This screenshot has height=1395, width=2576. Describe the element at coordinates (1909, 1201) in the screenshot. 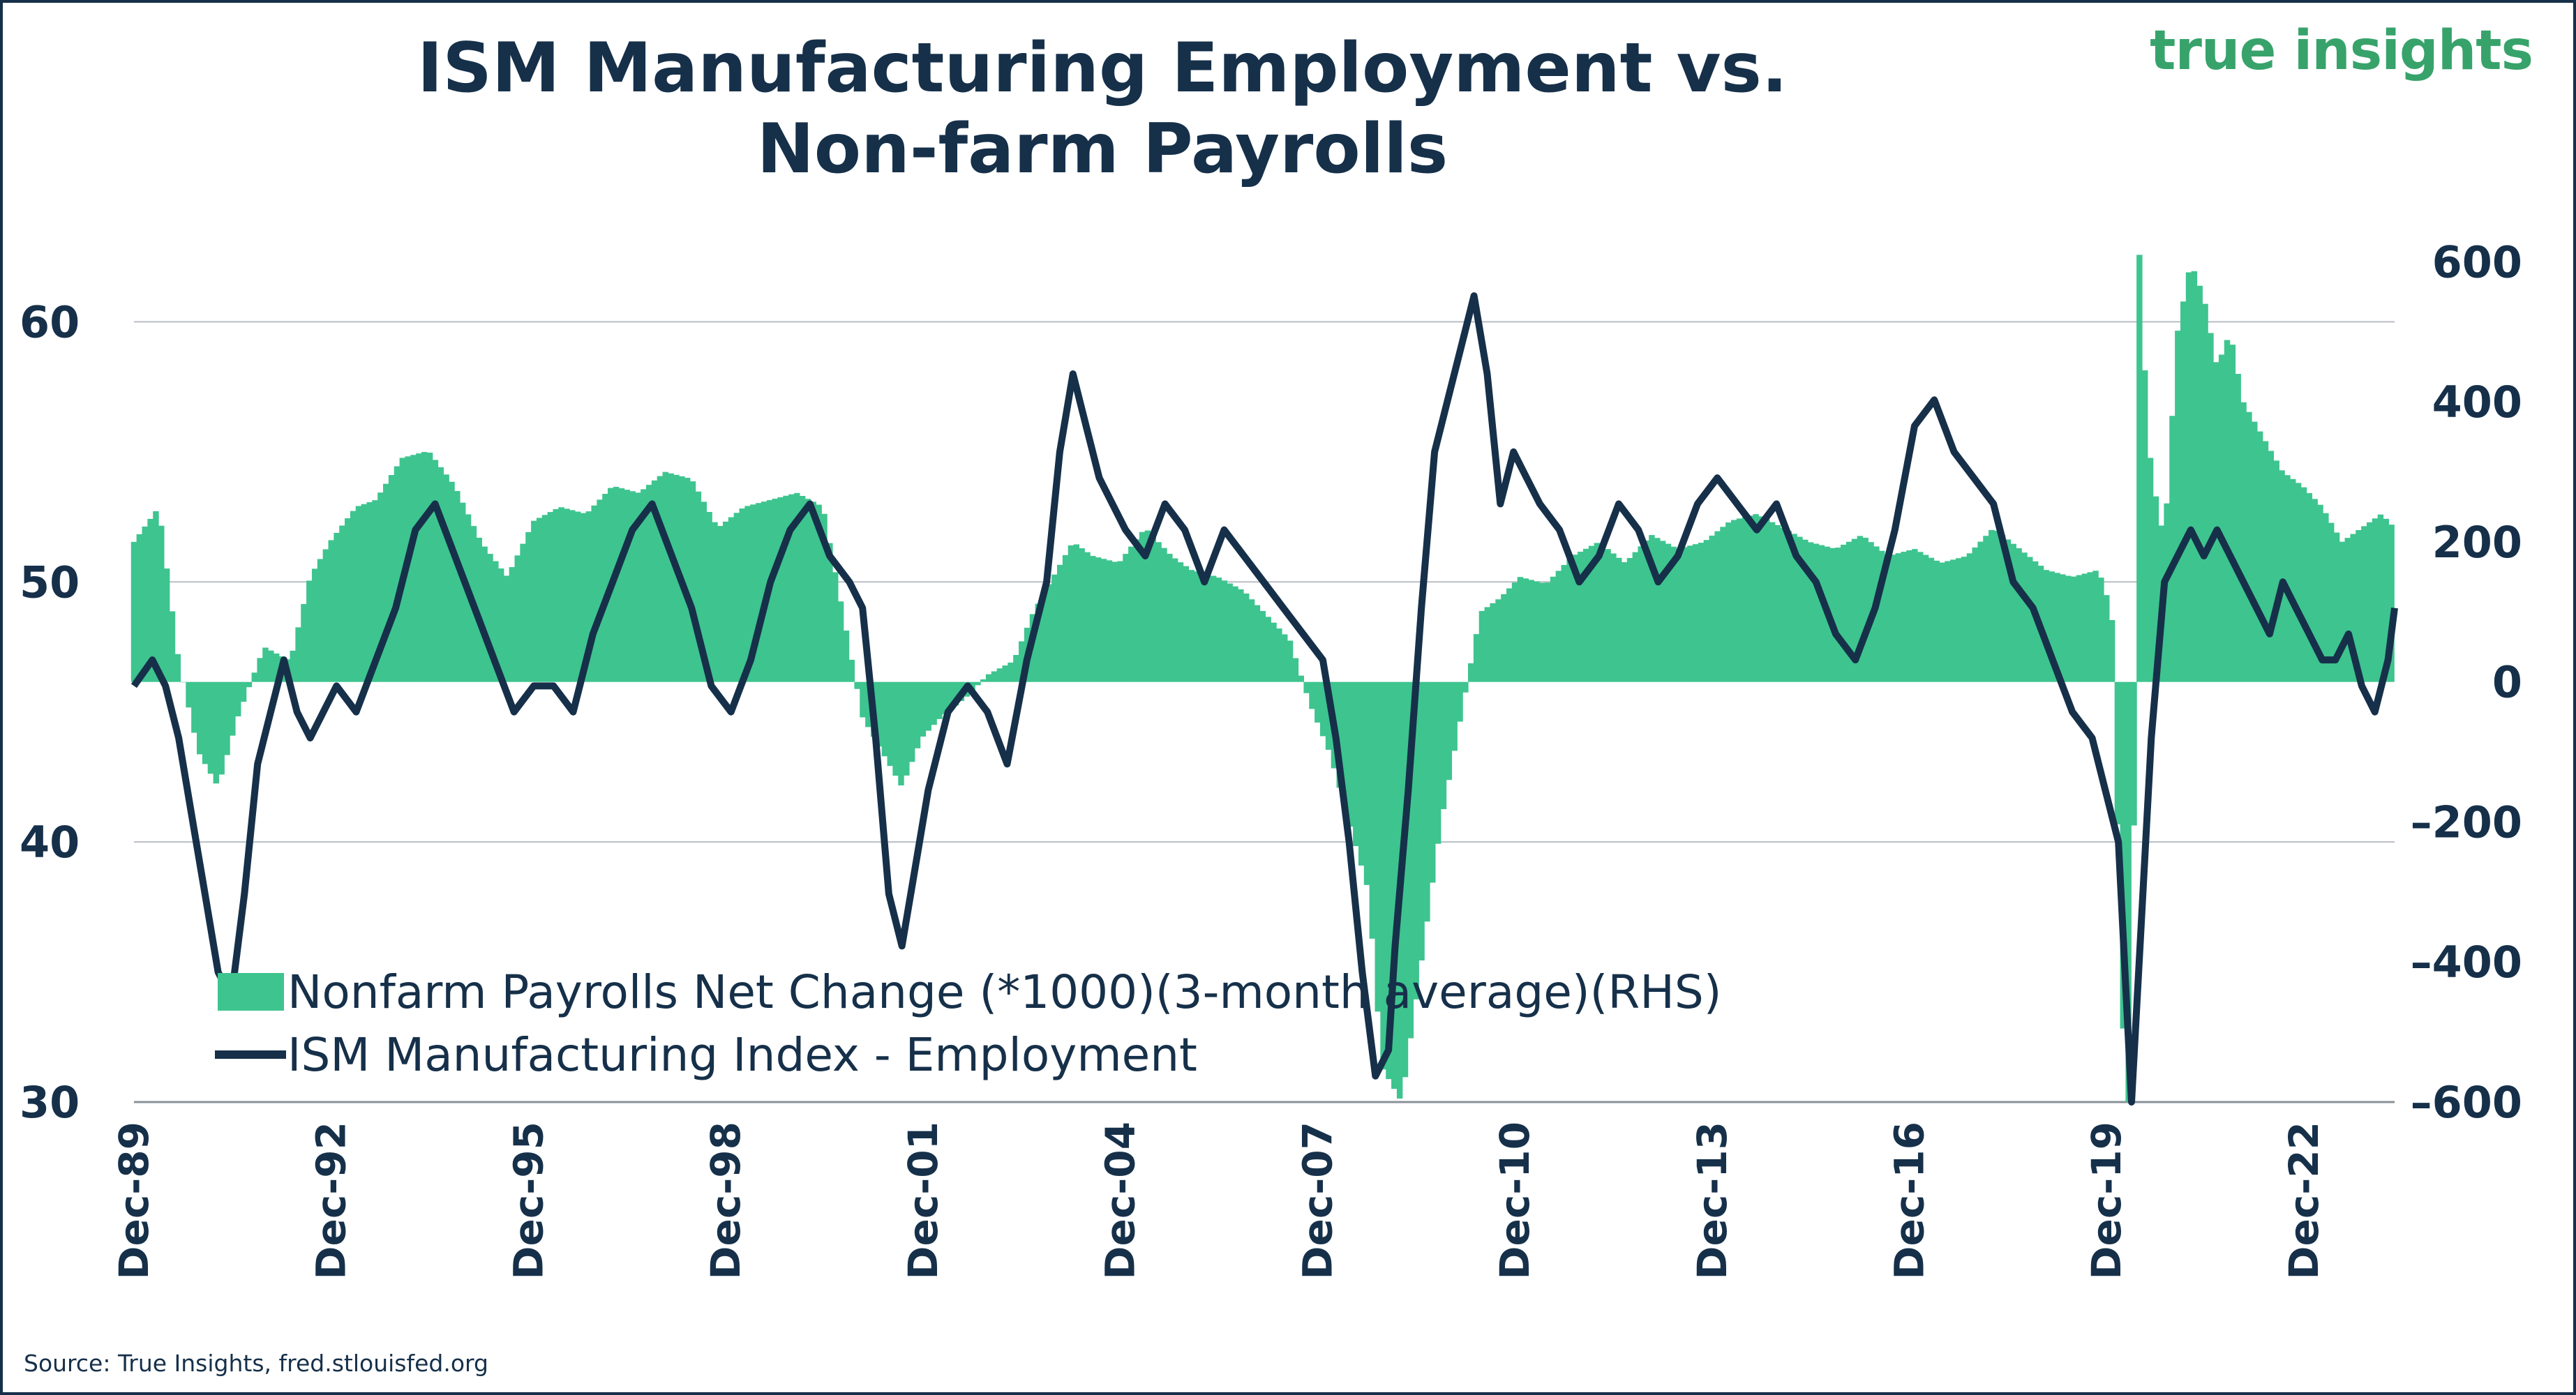

I see `x-tick-label: Dec-16` at that location.